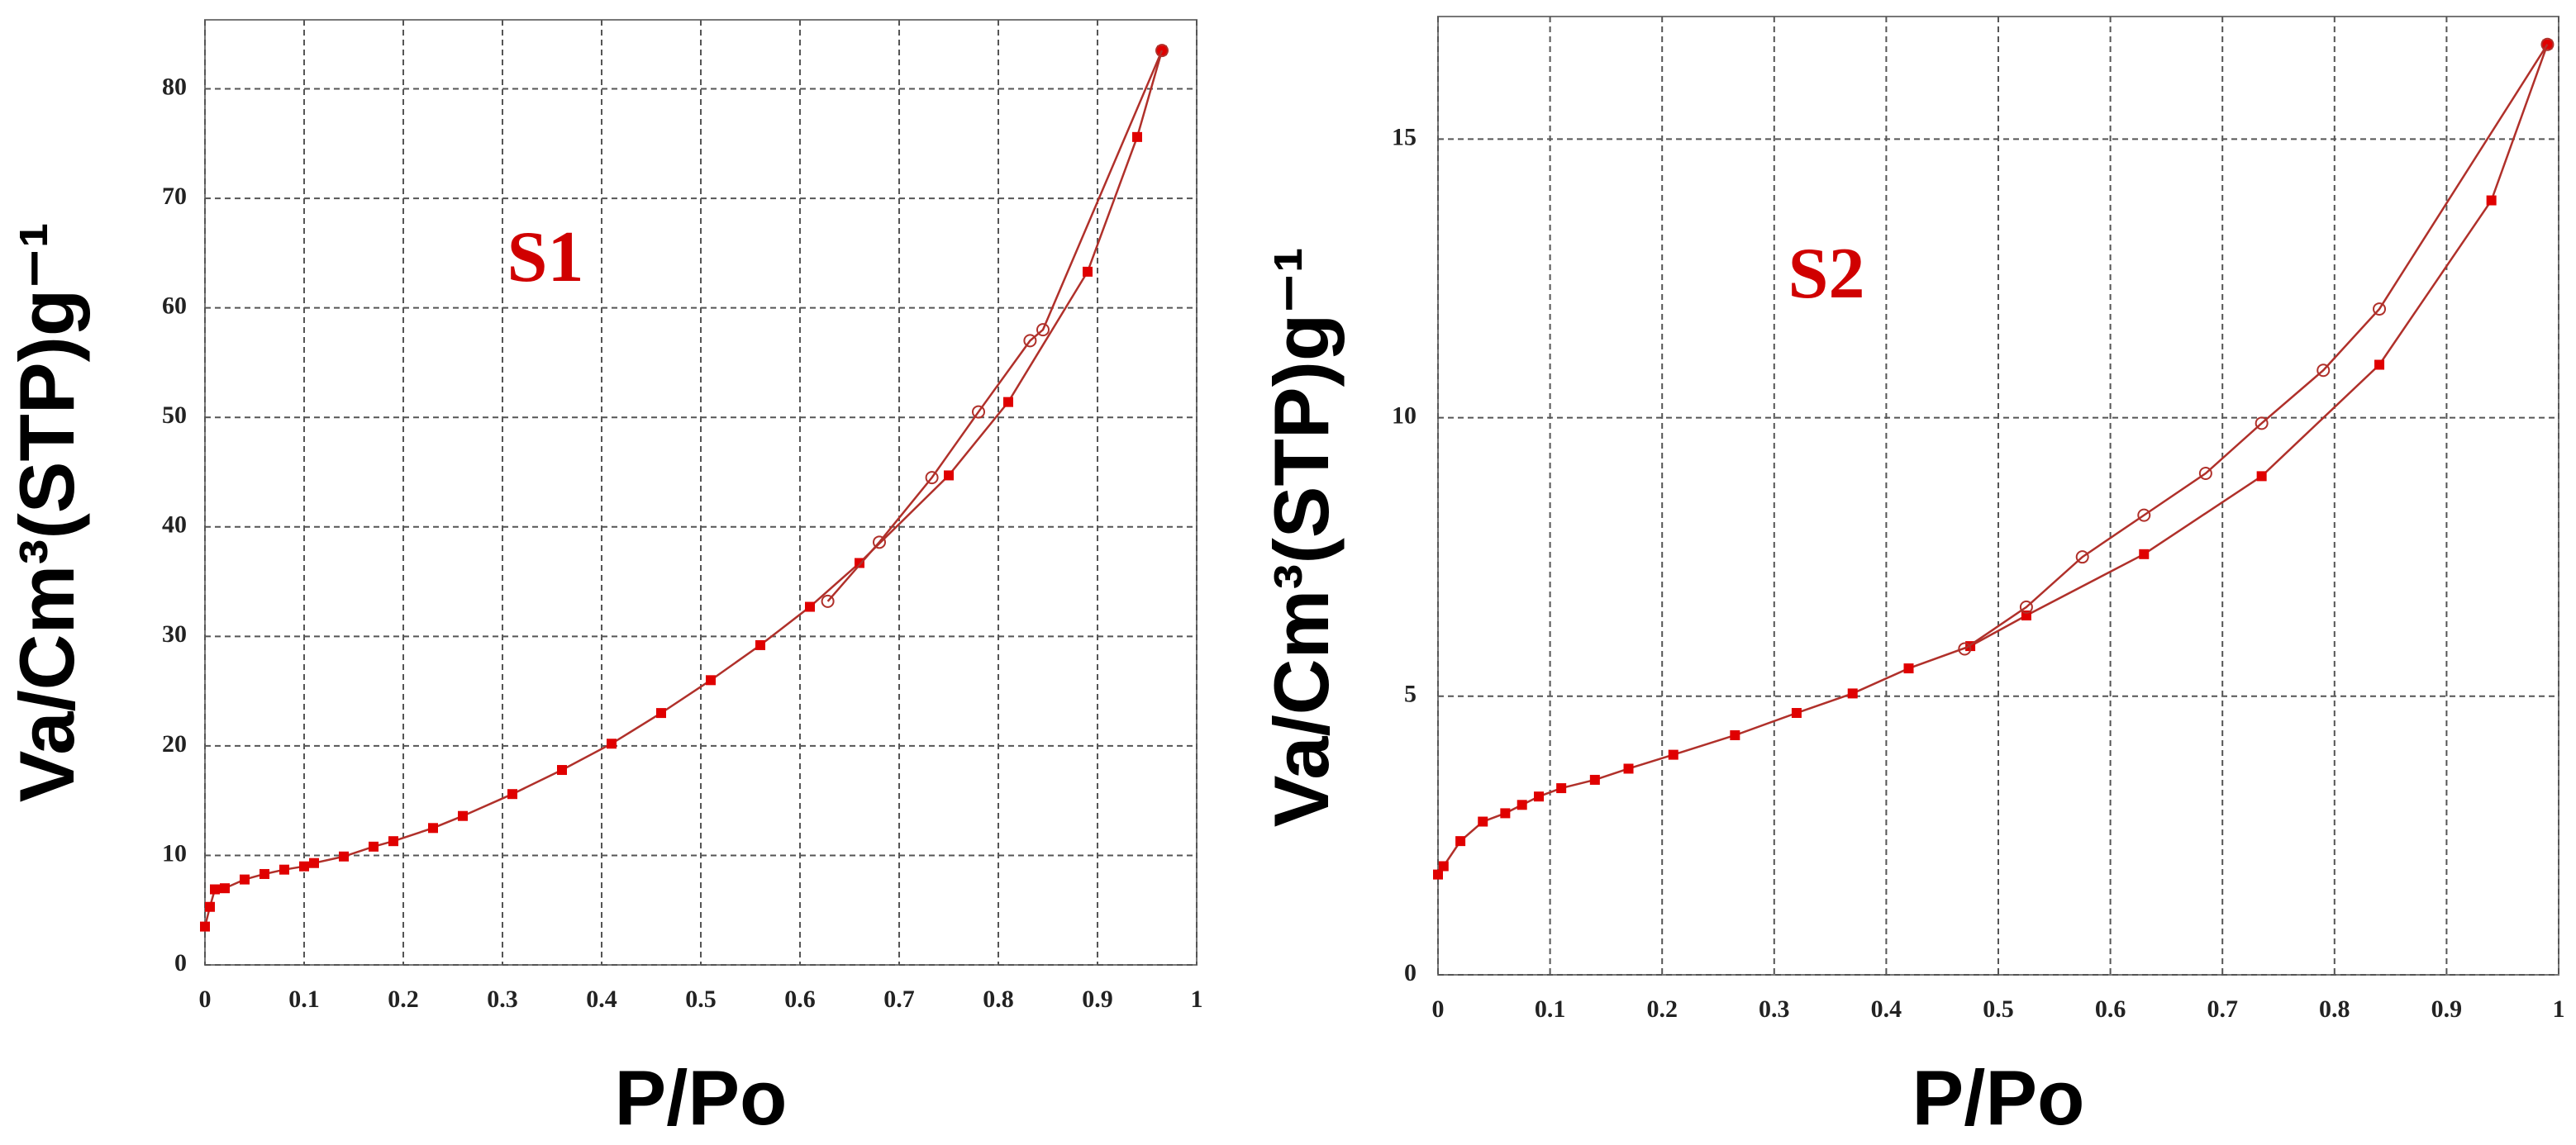 This screenshot has height=1145, width=2576. What do you see at coordinates (206, 999) in the screenshot?
I see `x-tick-label: 0` at bounding box center [206, 999].